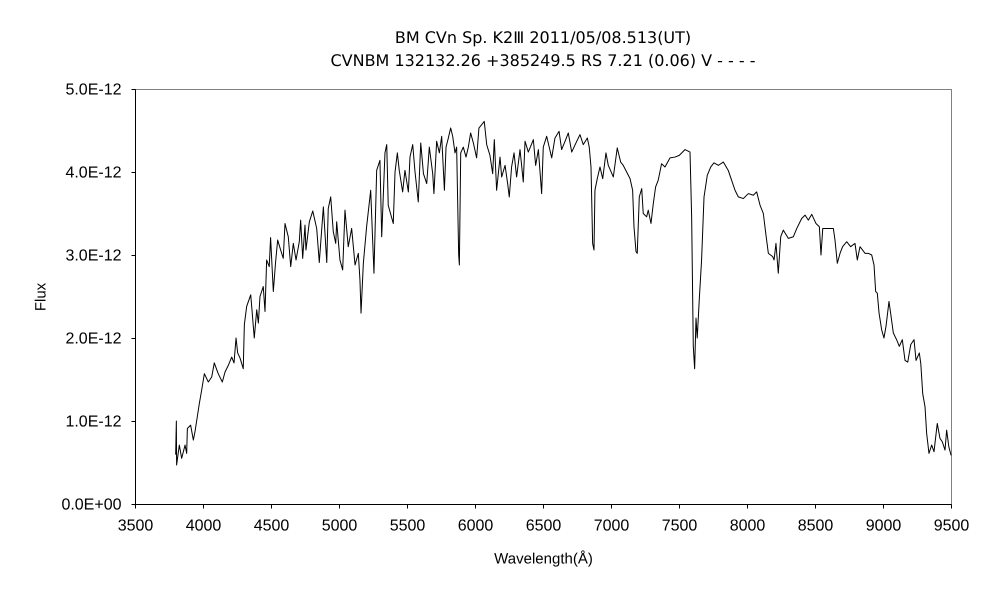 Image resolution: width=1000 pixels, height=600 pixels. I want to click on y-tick-label: 3.0E-12, so click(93, 256).